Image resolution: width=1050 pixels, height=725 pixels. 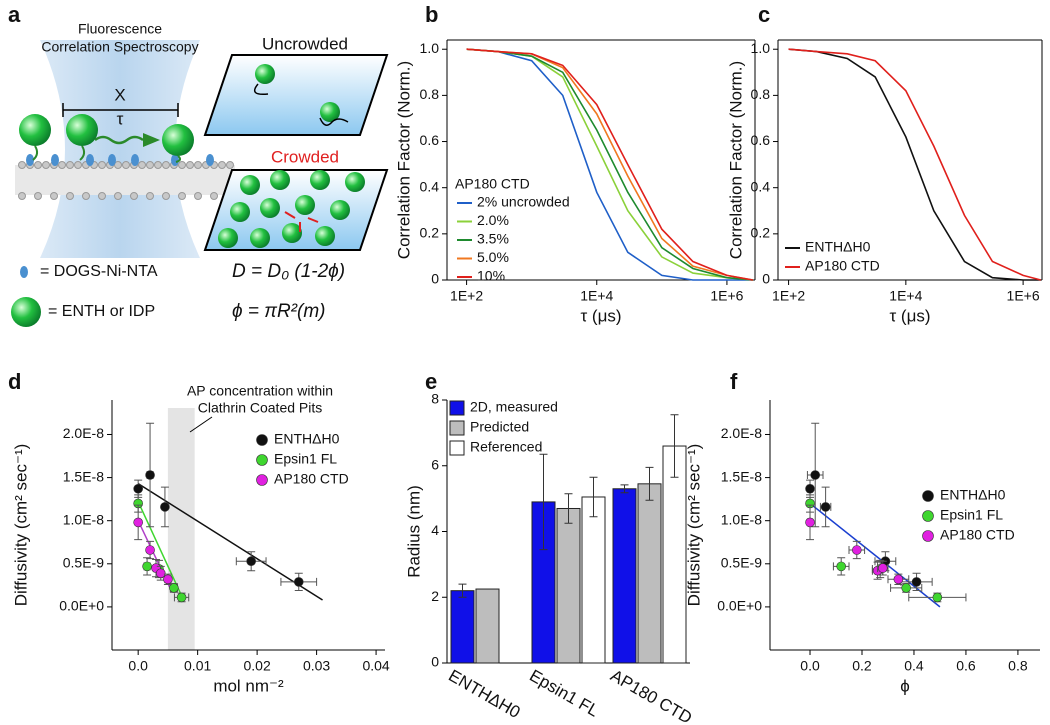 What do you see at coordinates (83, 562) in the screenshot?
I see `y-tick-label: 0.5E-9` at bounding box center [83, 562].